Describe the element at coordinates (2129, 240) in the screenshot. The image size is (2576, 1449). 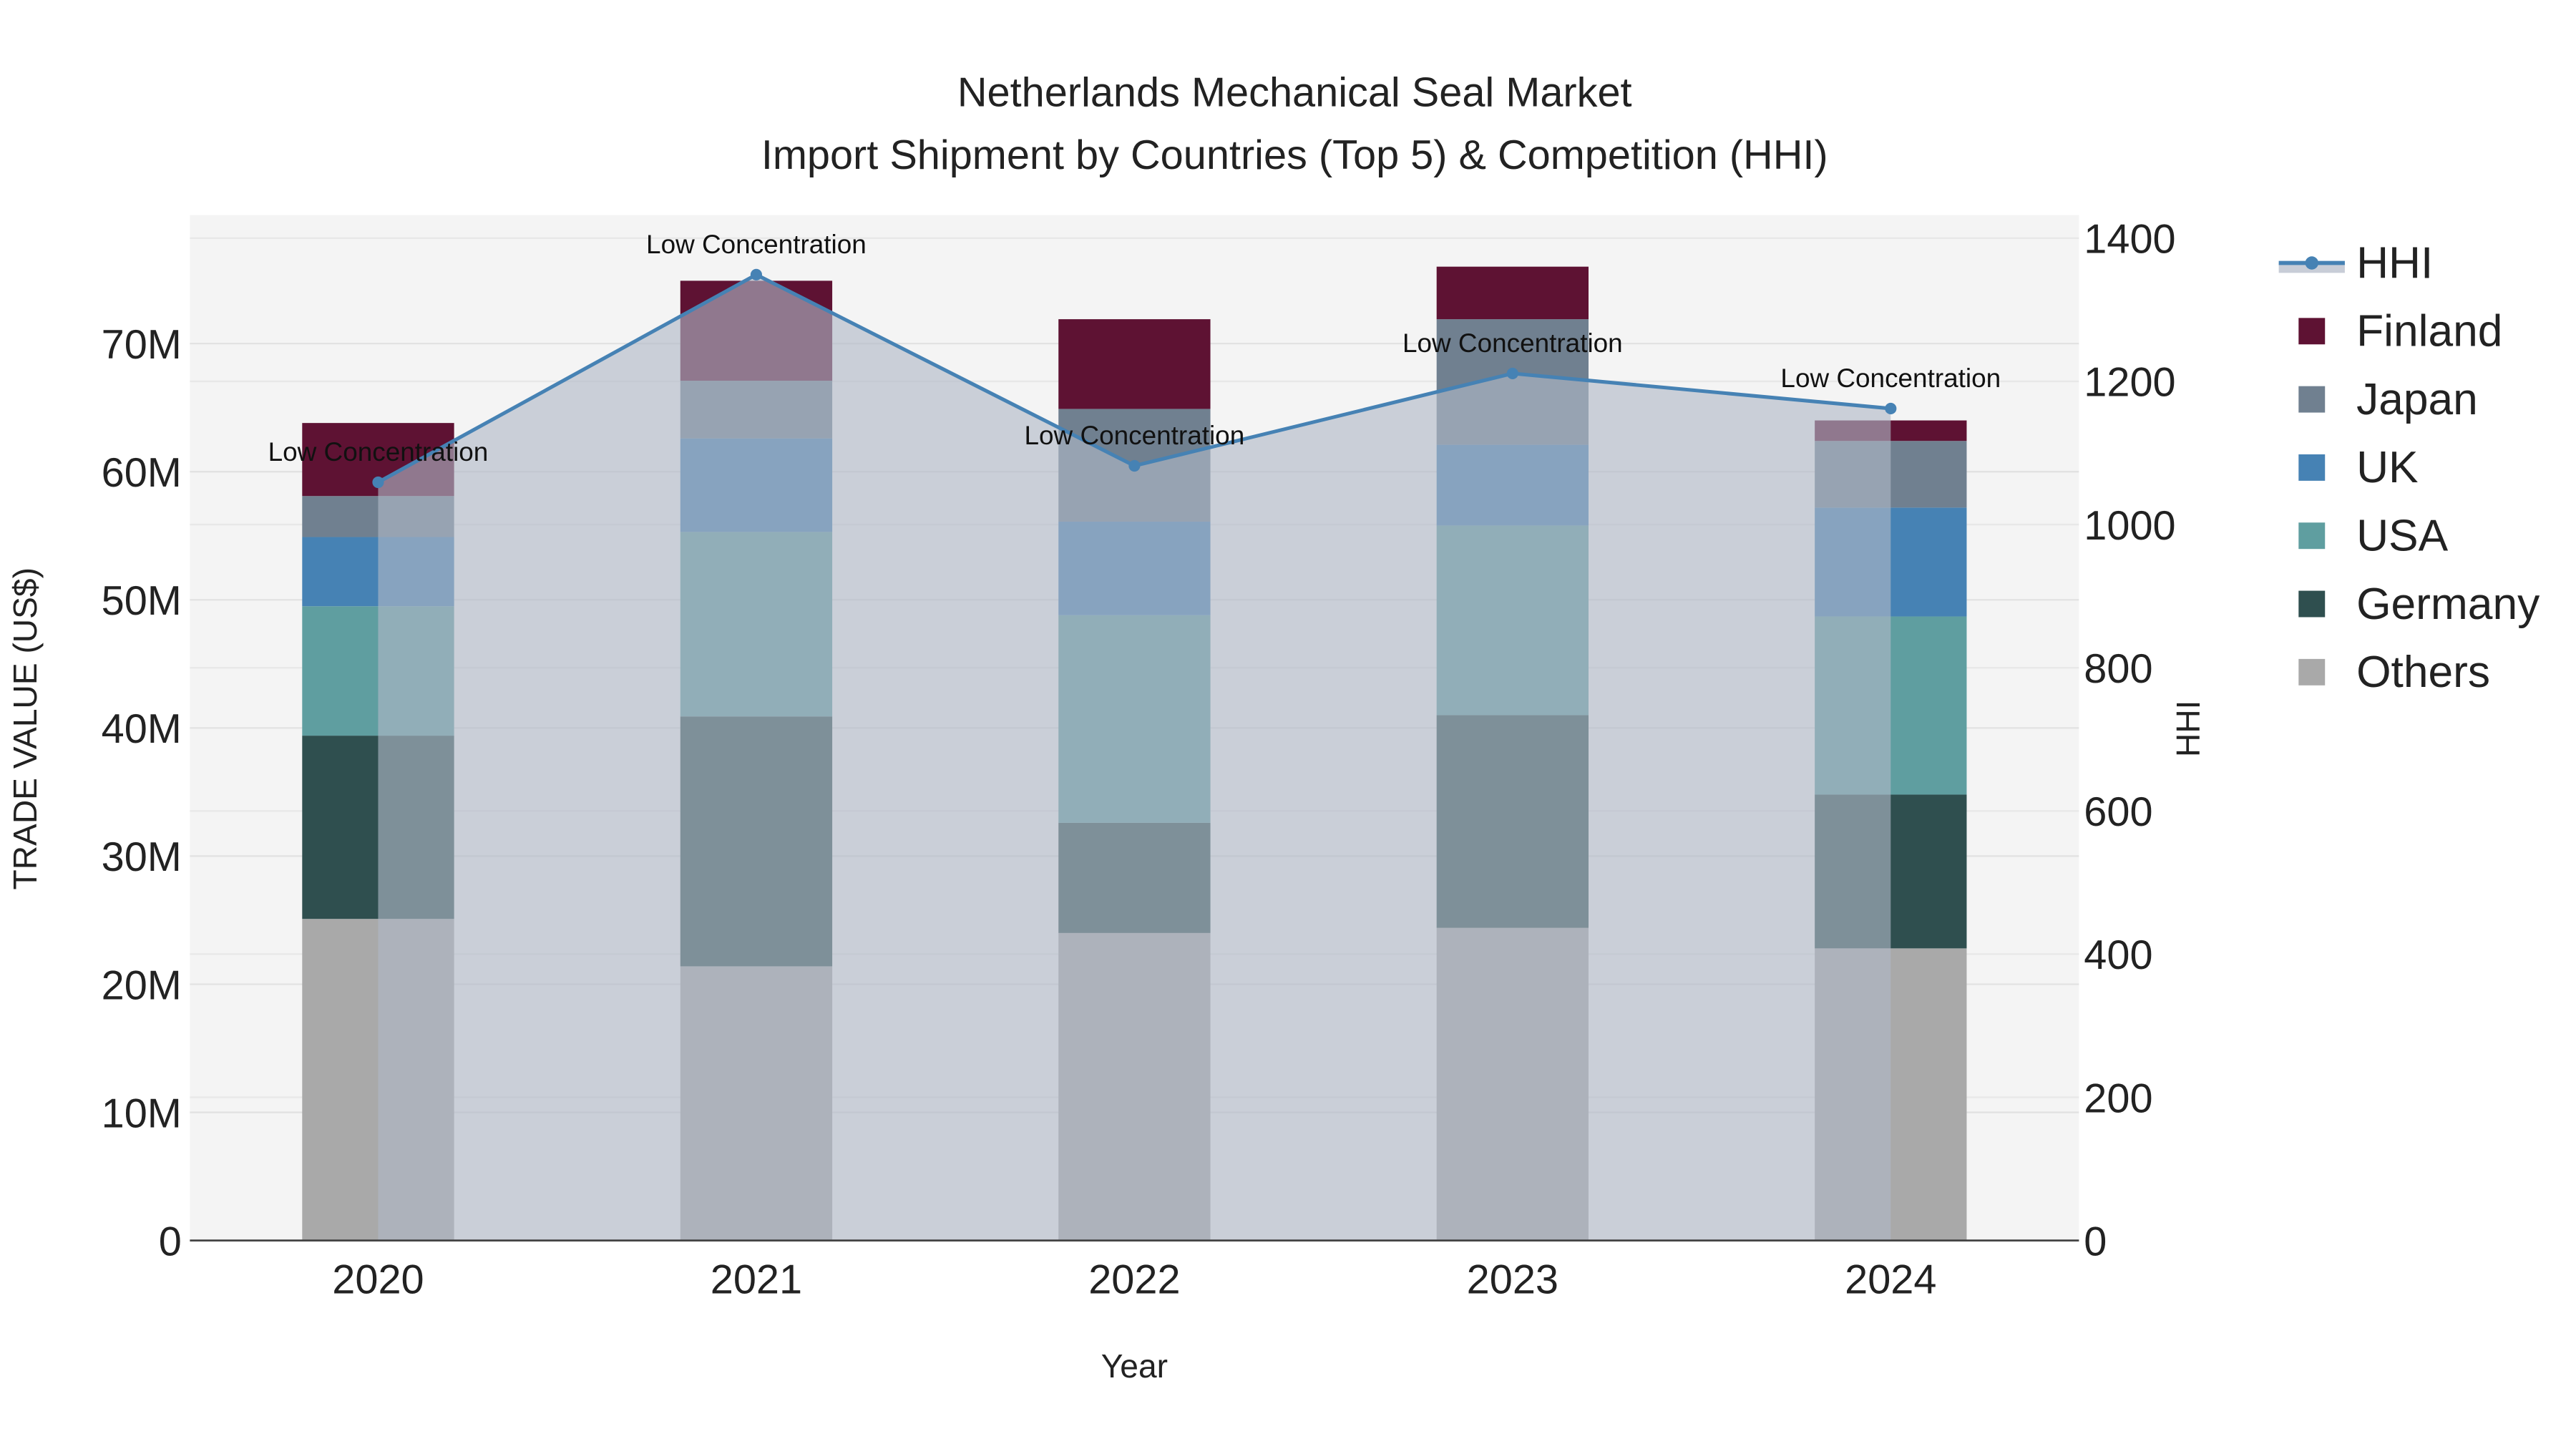
I see `y2-tick-label: 1400` at that location.